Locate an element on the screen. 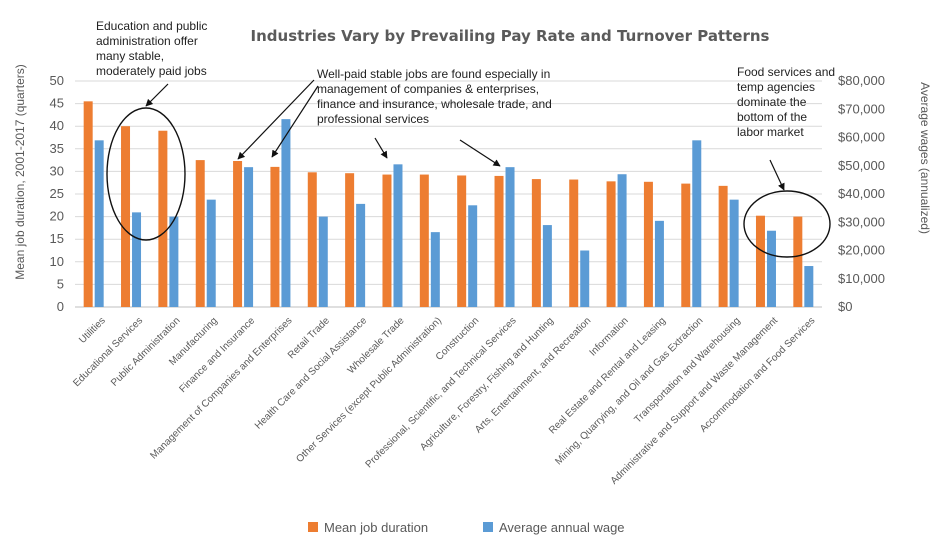 The width and height of the screenshot is (930, 539). y2-axis-title: Average wages (annualized) is located at coordinates (924, 158).